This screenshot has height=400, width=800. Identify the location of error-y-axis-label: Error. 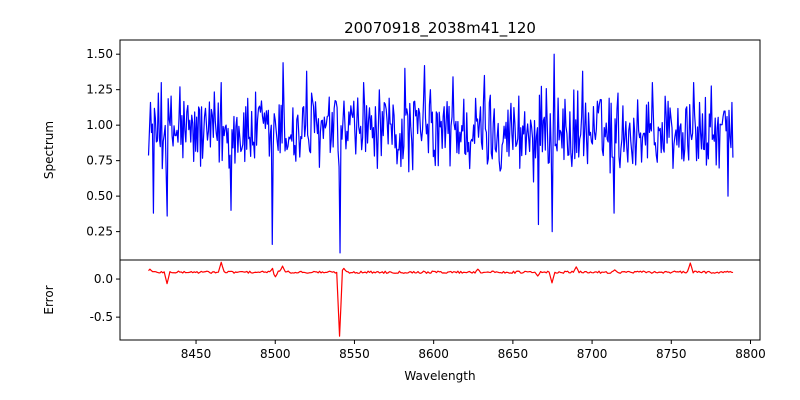
(49, 299).